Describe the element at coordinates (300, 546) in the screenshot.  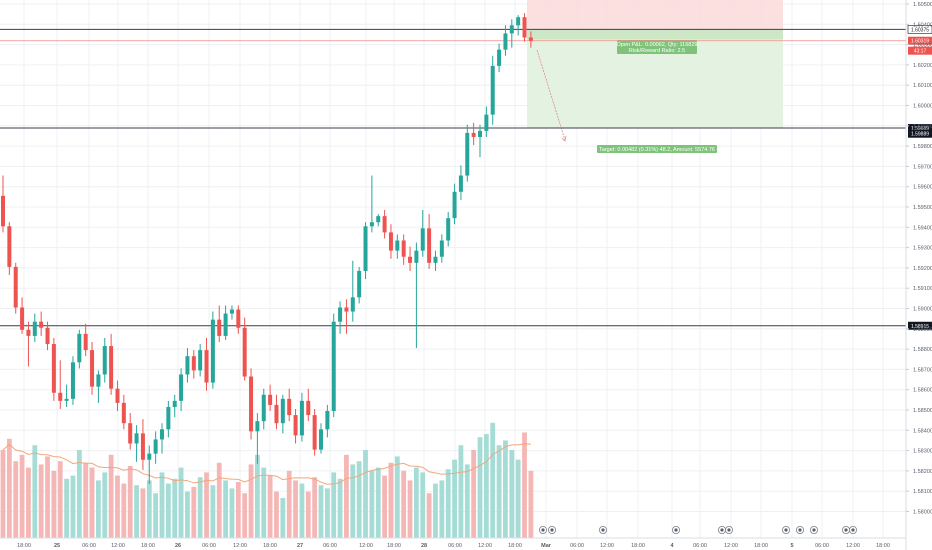
I see `time-tick-label: 27` at that location.